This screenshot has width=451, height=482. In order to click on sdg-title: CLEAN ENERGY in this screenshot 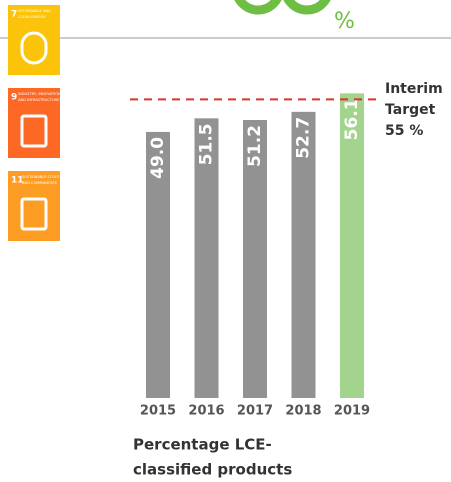, I will do `click(32, 17)`.